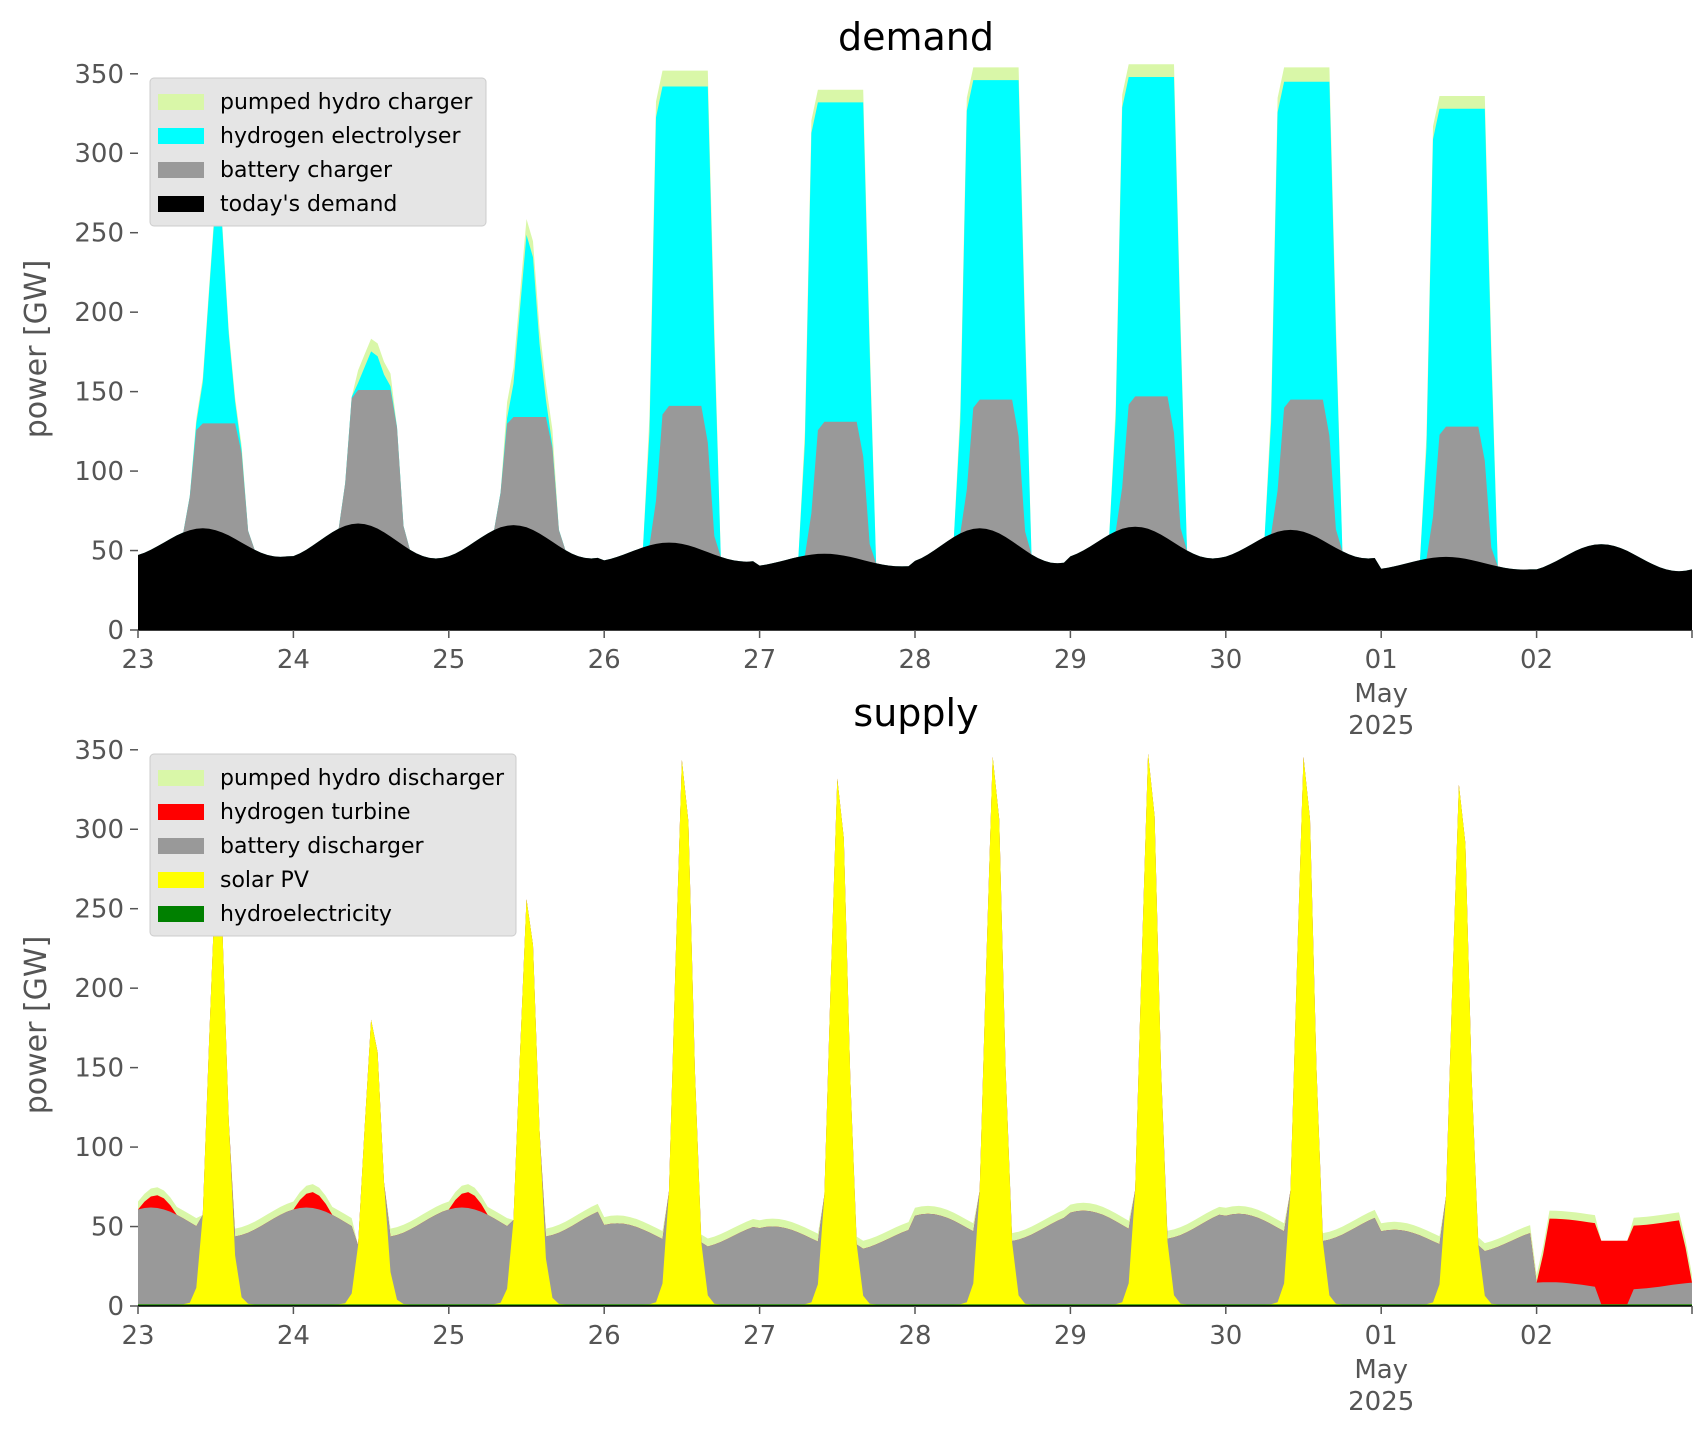 Image resolution: width=1706 pixels, height=1431 pixels. Describe the element at coordinates (346, 102) in the screenshot. I see `legend-label: pumped hydro charger` at that location.